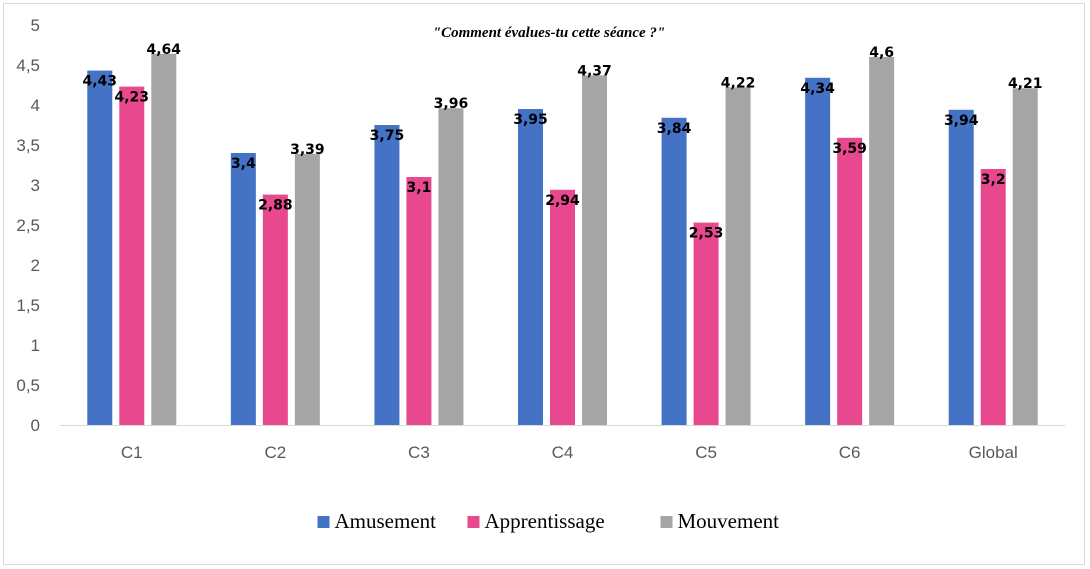 The height and width of the screenshot is (569, 1090). What do you see at coordinates (849, 149) in the screenshot?
I see `data-label: 3,59` at bounding box center [849, 149].